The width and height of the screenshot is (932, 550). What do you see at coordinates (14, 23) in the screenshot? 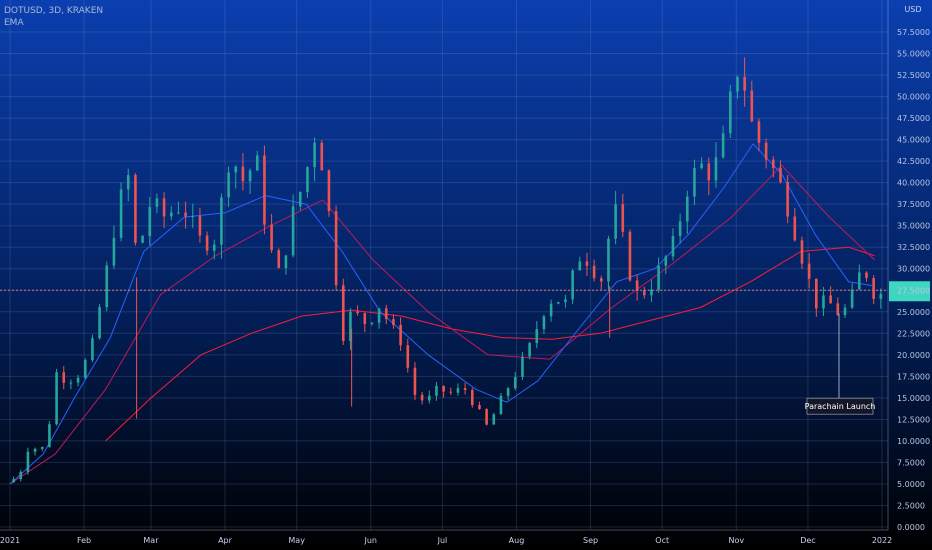
I see `indicator-label: EMA` at bounding box center [14, 23].